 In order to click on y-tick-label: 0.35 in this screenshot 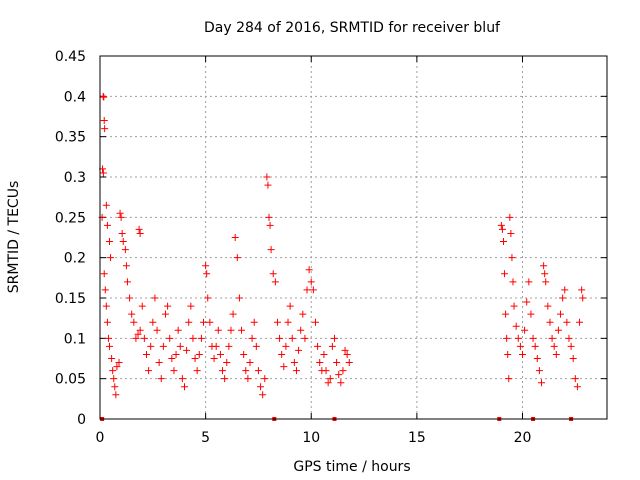, I will do `click(70, 138)`.